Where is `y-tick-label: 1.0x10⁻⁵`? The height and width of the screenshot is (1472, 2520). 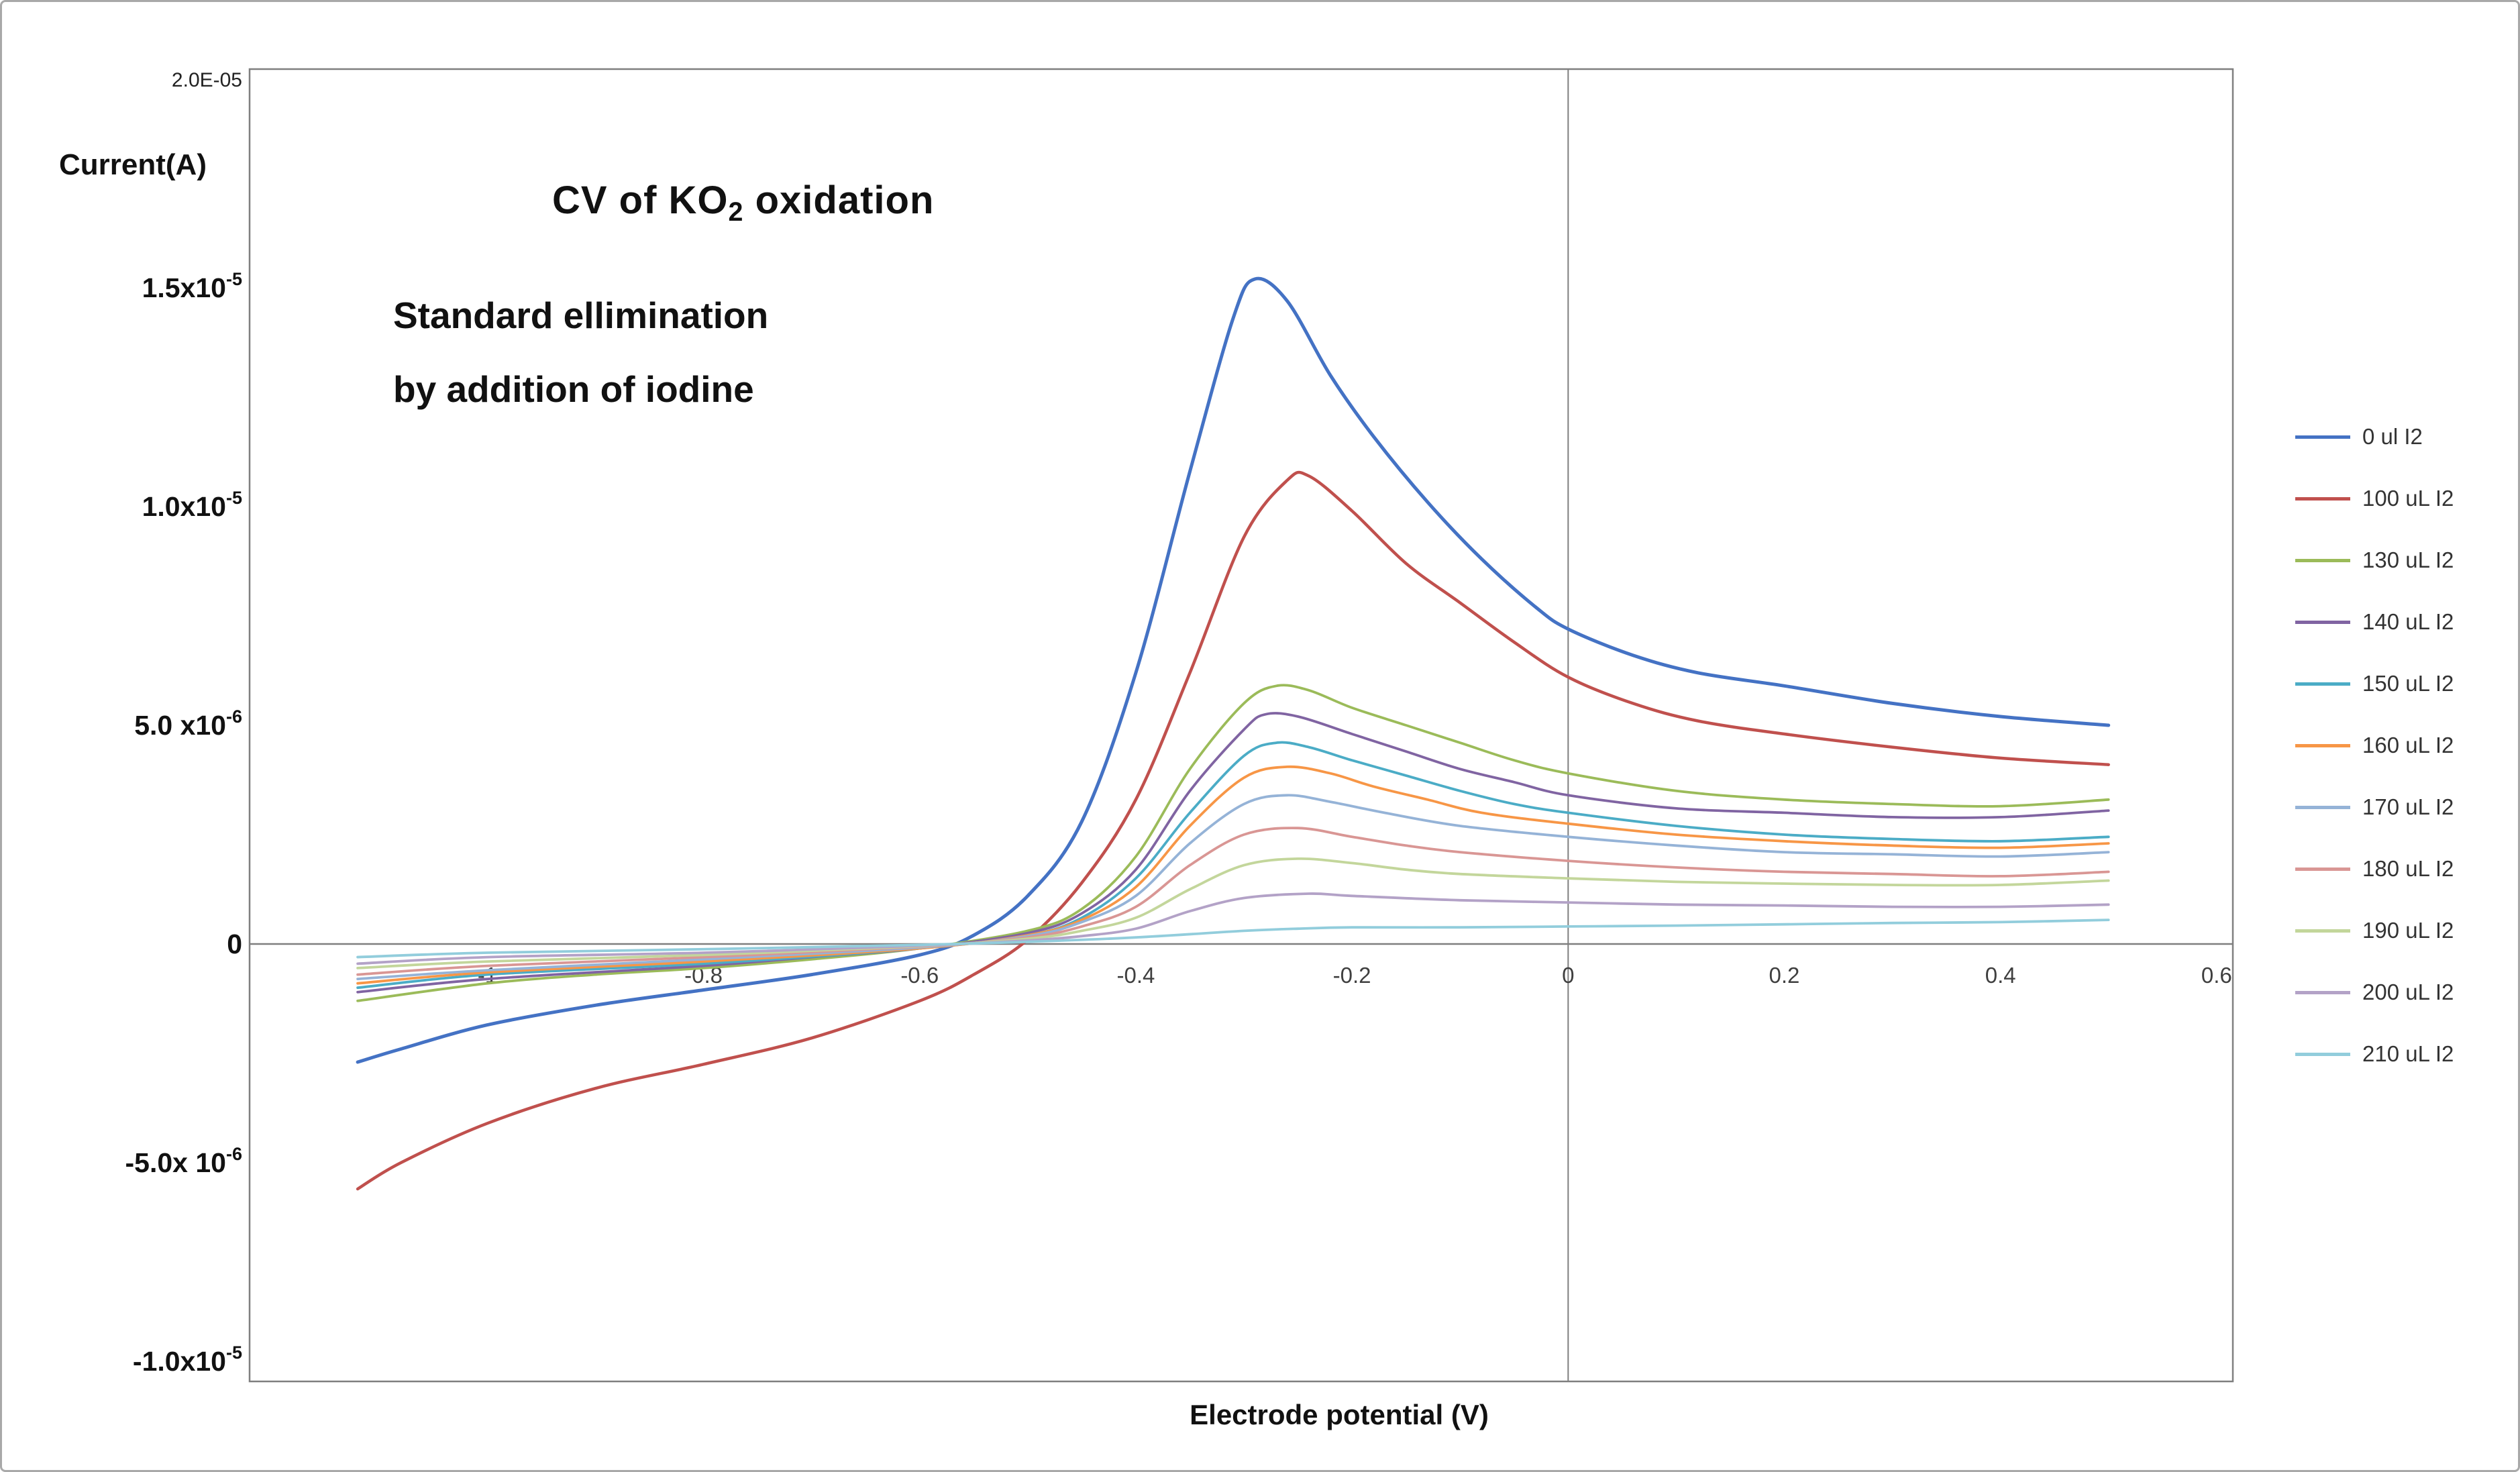 y-tick-label: 1.0x10⁻⁵ is located at coordinates (192, 505).